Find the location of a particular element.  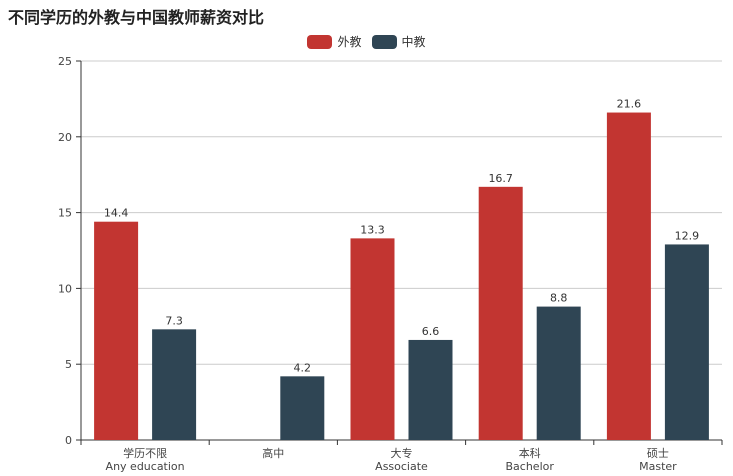

bar-s1-c2 is located at coordinates (430, 389).